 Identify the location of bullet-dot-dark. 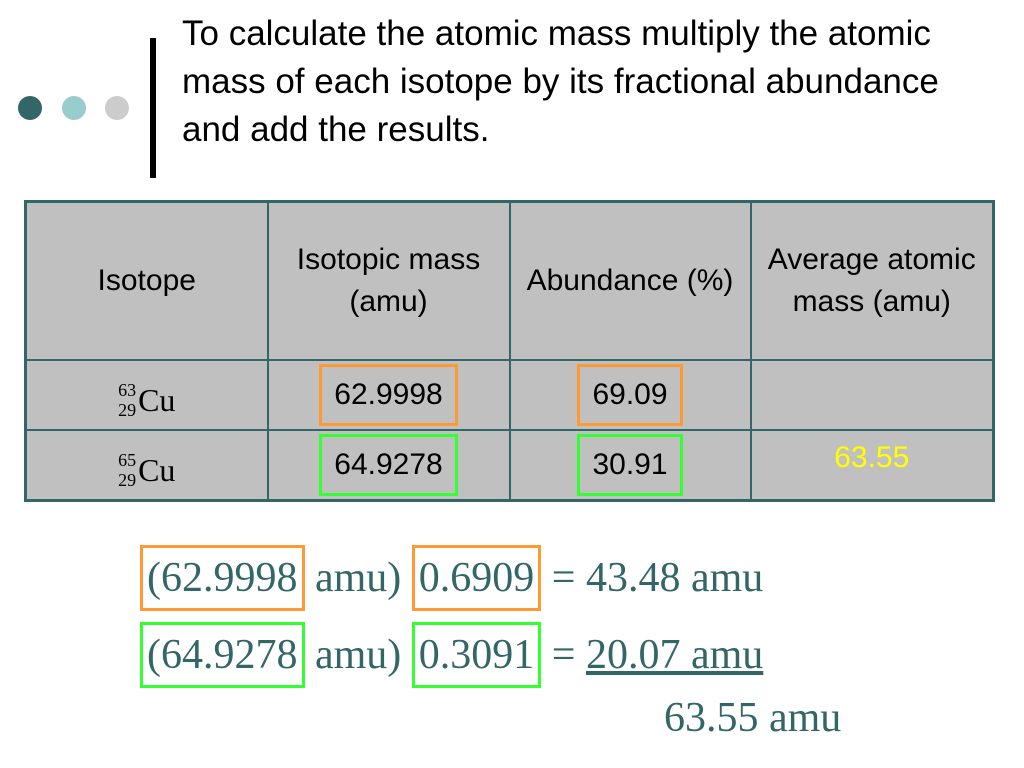
(30, 108).